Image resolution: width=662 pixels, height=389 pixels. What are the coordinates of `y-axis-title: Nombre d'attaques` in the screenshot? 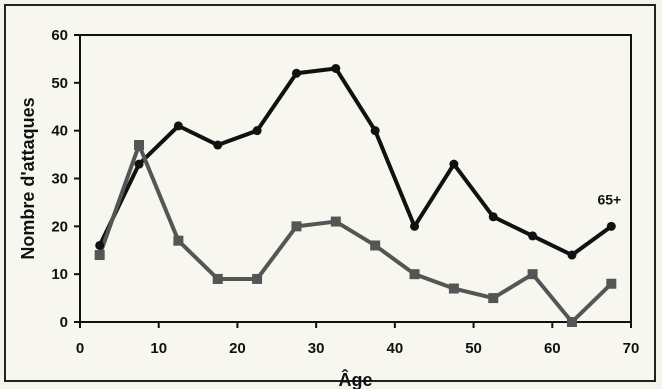 It's located at (28, 178).